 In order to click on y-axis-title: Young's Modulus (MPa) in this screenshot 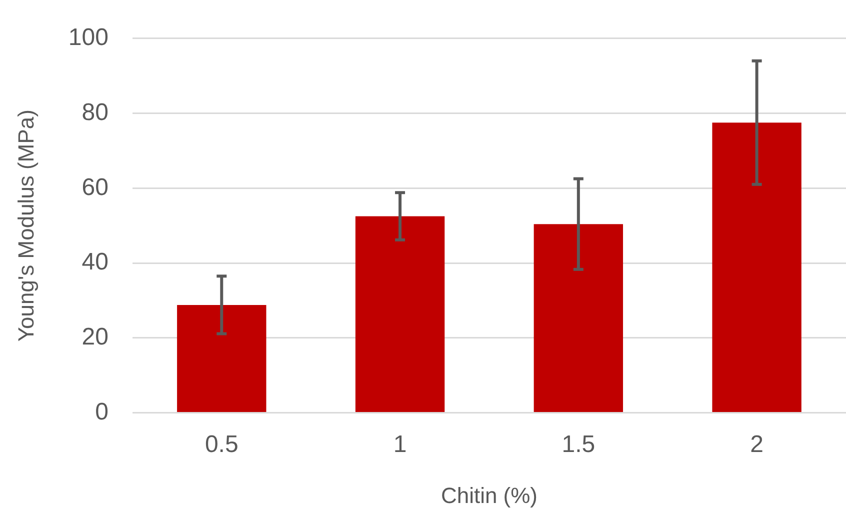, I will do `click(25, 226)`.